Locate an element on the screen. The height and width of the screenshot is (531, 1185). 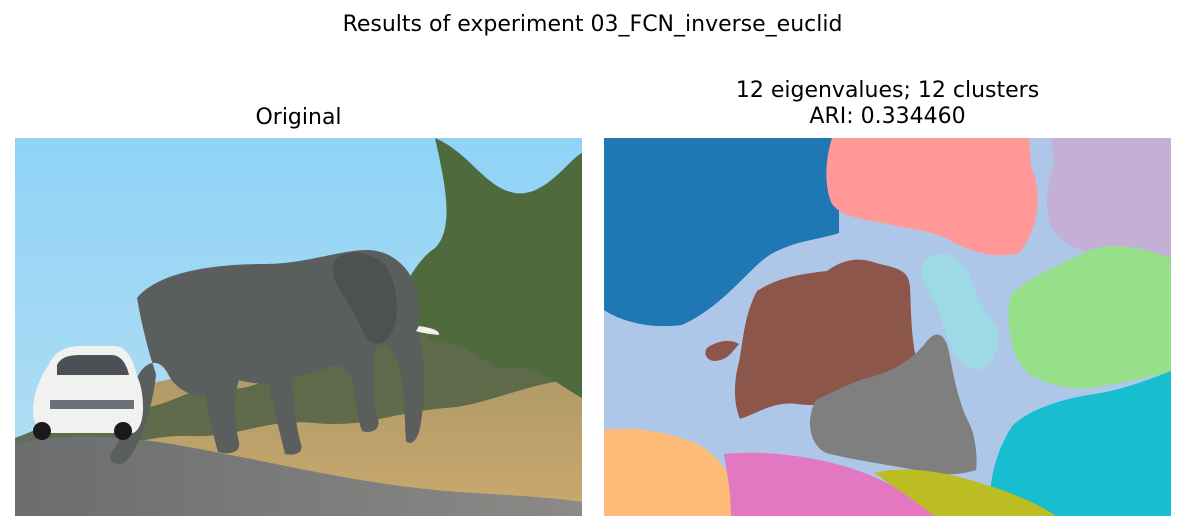
cluster-blue is located at coordinates (721, 232).